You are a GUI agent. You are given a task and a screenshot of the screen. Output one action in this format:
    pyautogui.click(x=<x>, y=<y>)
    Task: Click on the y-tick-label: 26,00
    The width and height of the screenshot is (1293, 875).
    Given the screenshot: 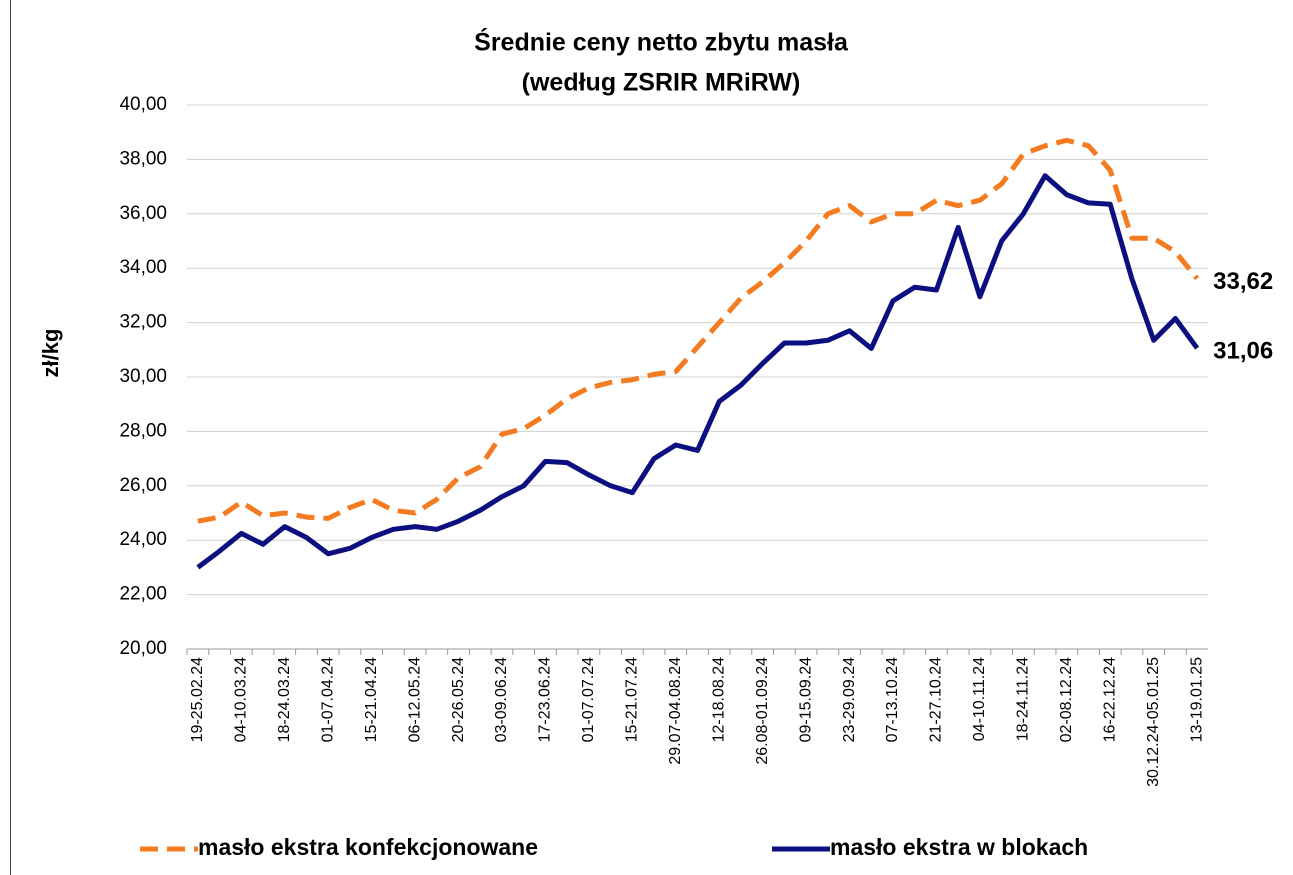 What is the action you would take?
    pyautogui.click(x=143, y=485)
    